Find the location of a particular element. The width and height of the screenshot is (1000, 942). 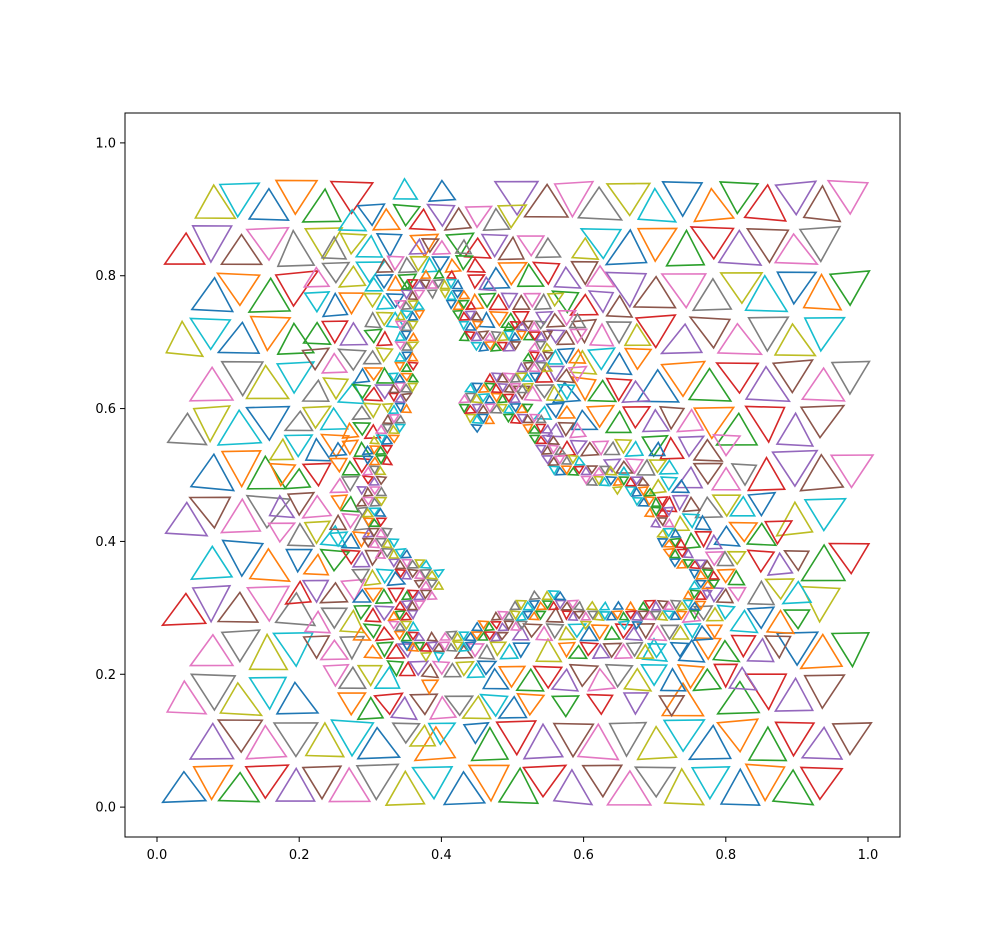

y-tick-label: 1.0 is located at coordinates (105, 143).